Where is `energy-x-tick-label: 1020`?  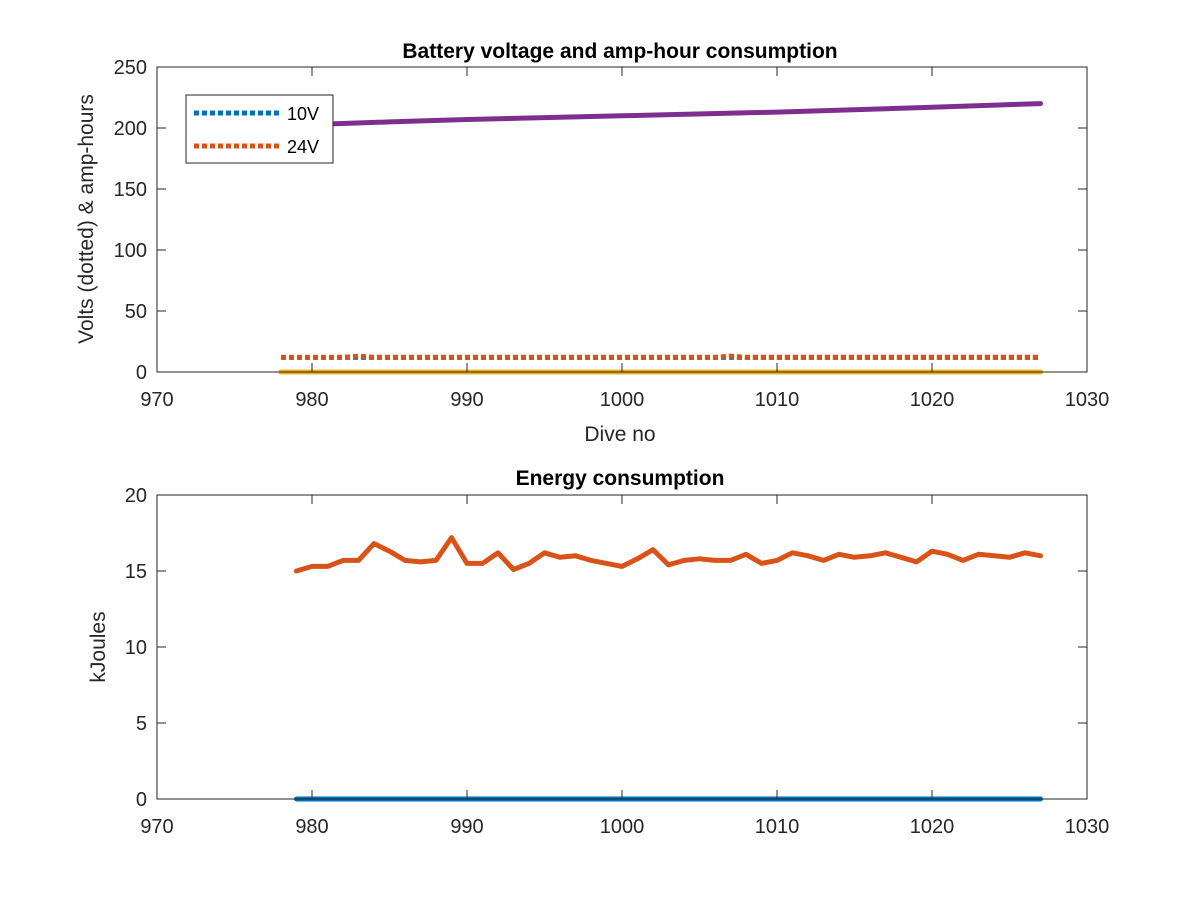 energy-x-tick-label: 1020 is located at coordinates (932, 827).